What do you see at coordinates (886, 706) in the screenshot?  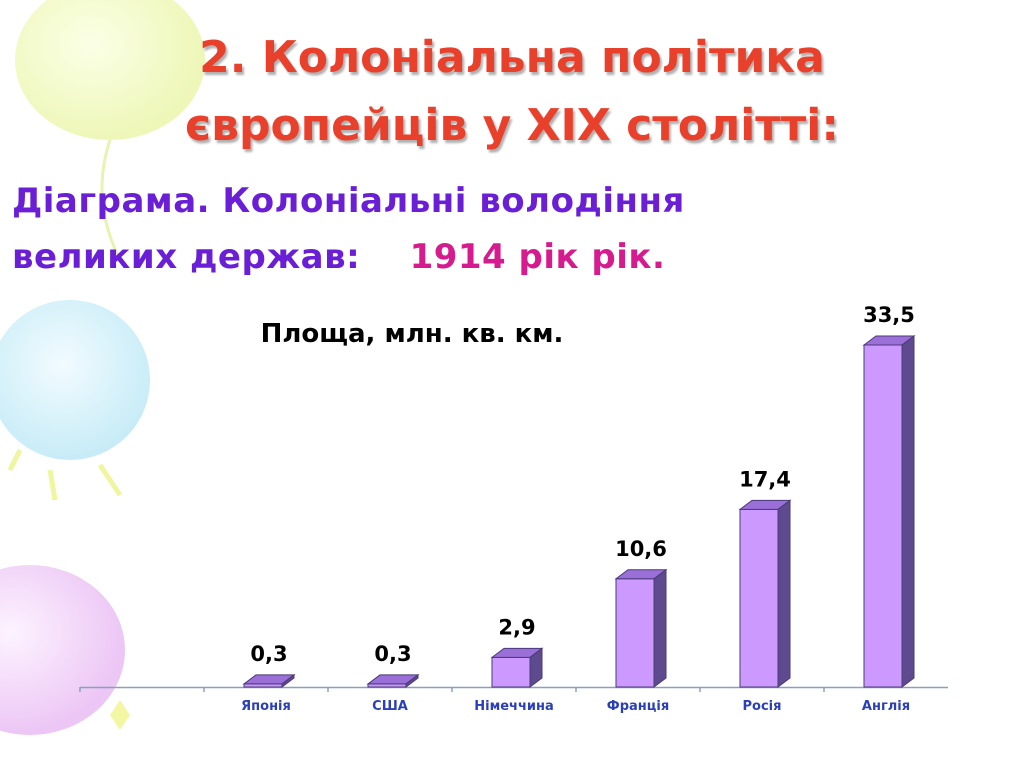 I see `x-tick-label: Англія` at bounding box center [886, 706].